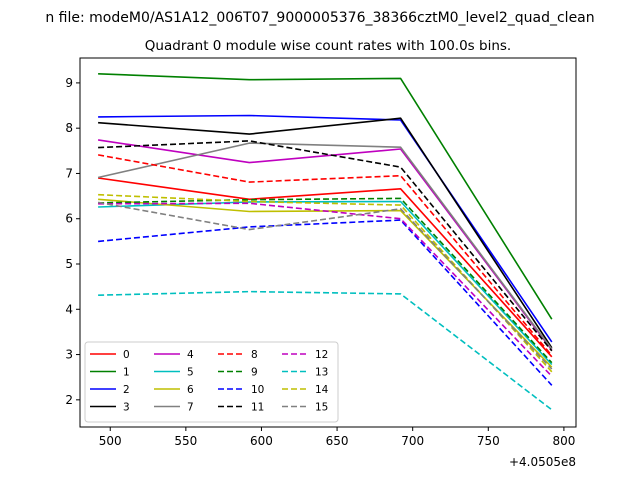 The height and width of the screenshot is (480, 640). Describe the element at coordinates (69, 355) in the screenshot. I see `y-tick-label: 3` at that location.